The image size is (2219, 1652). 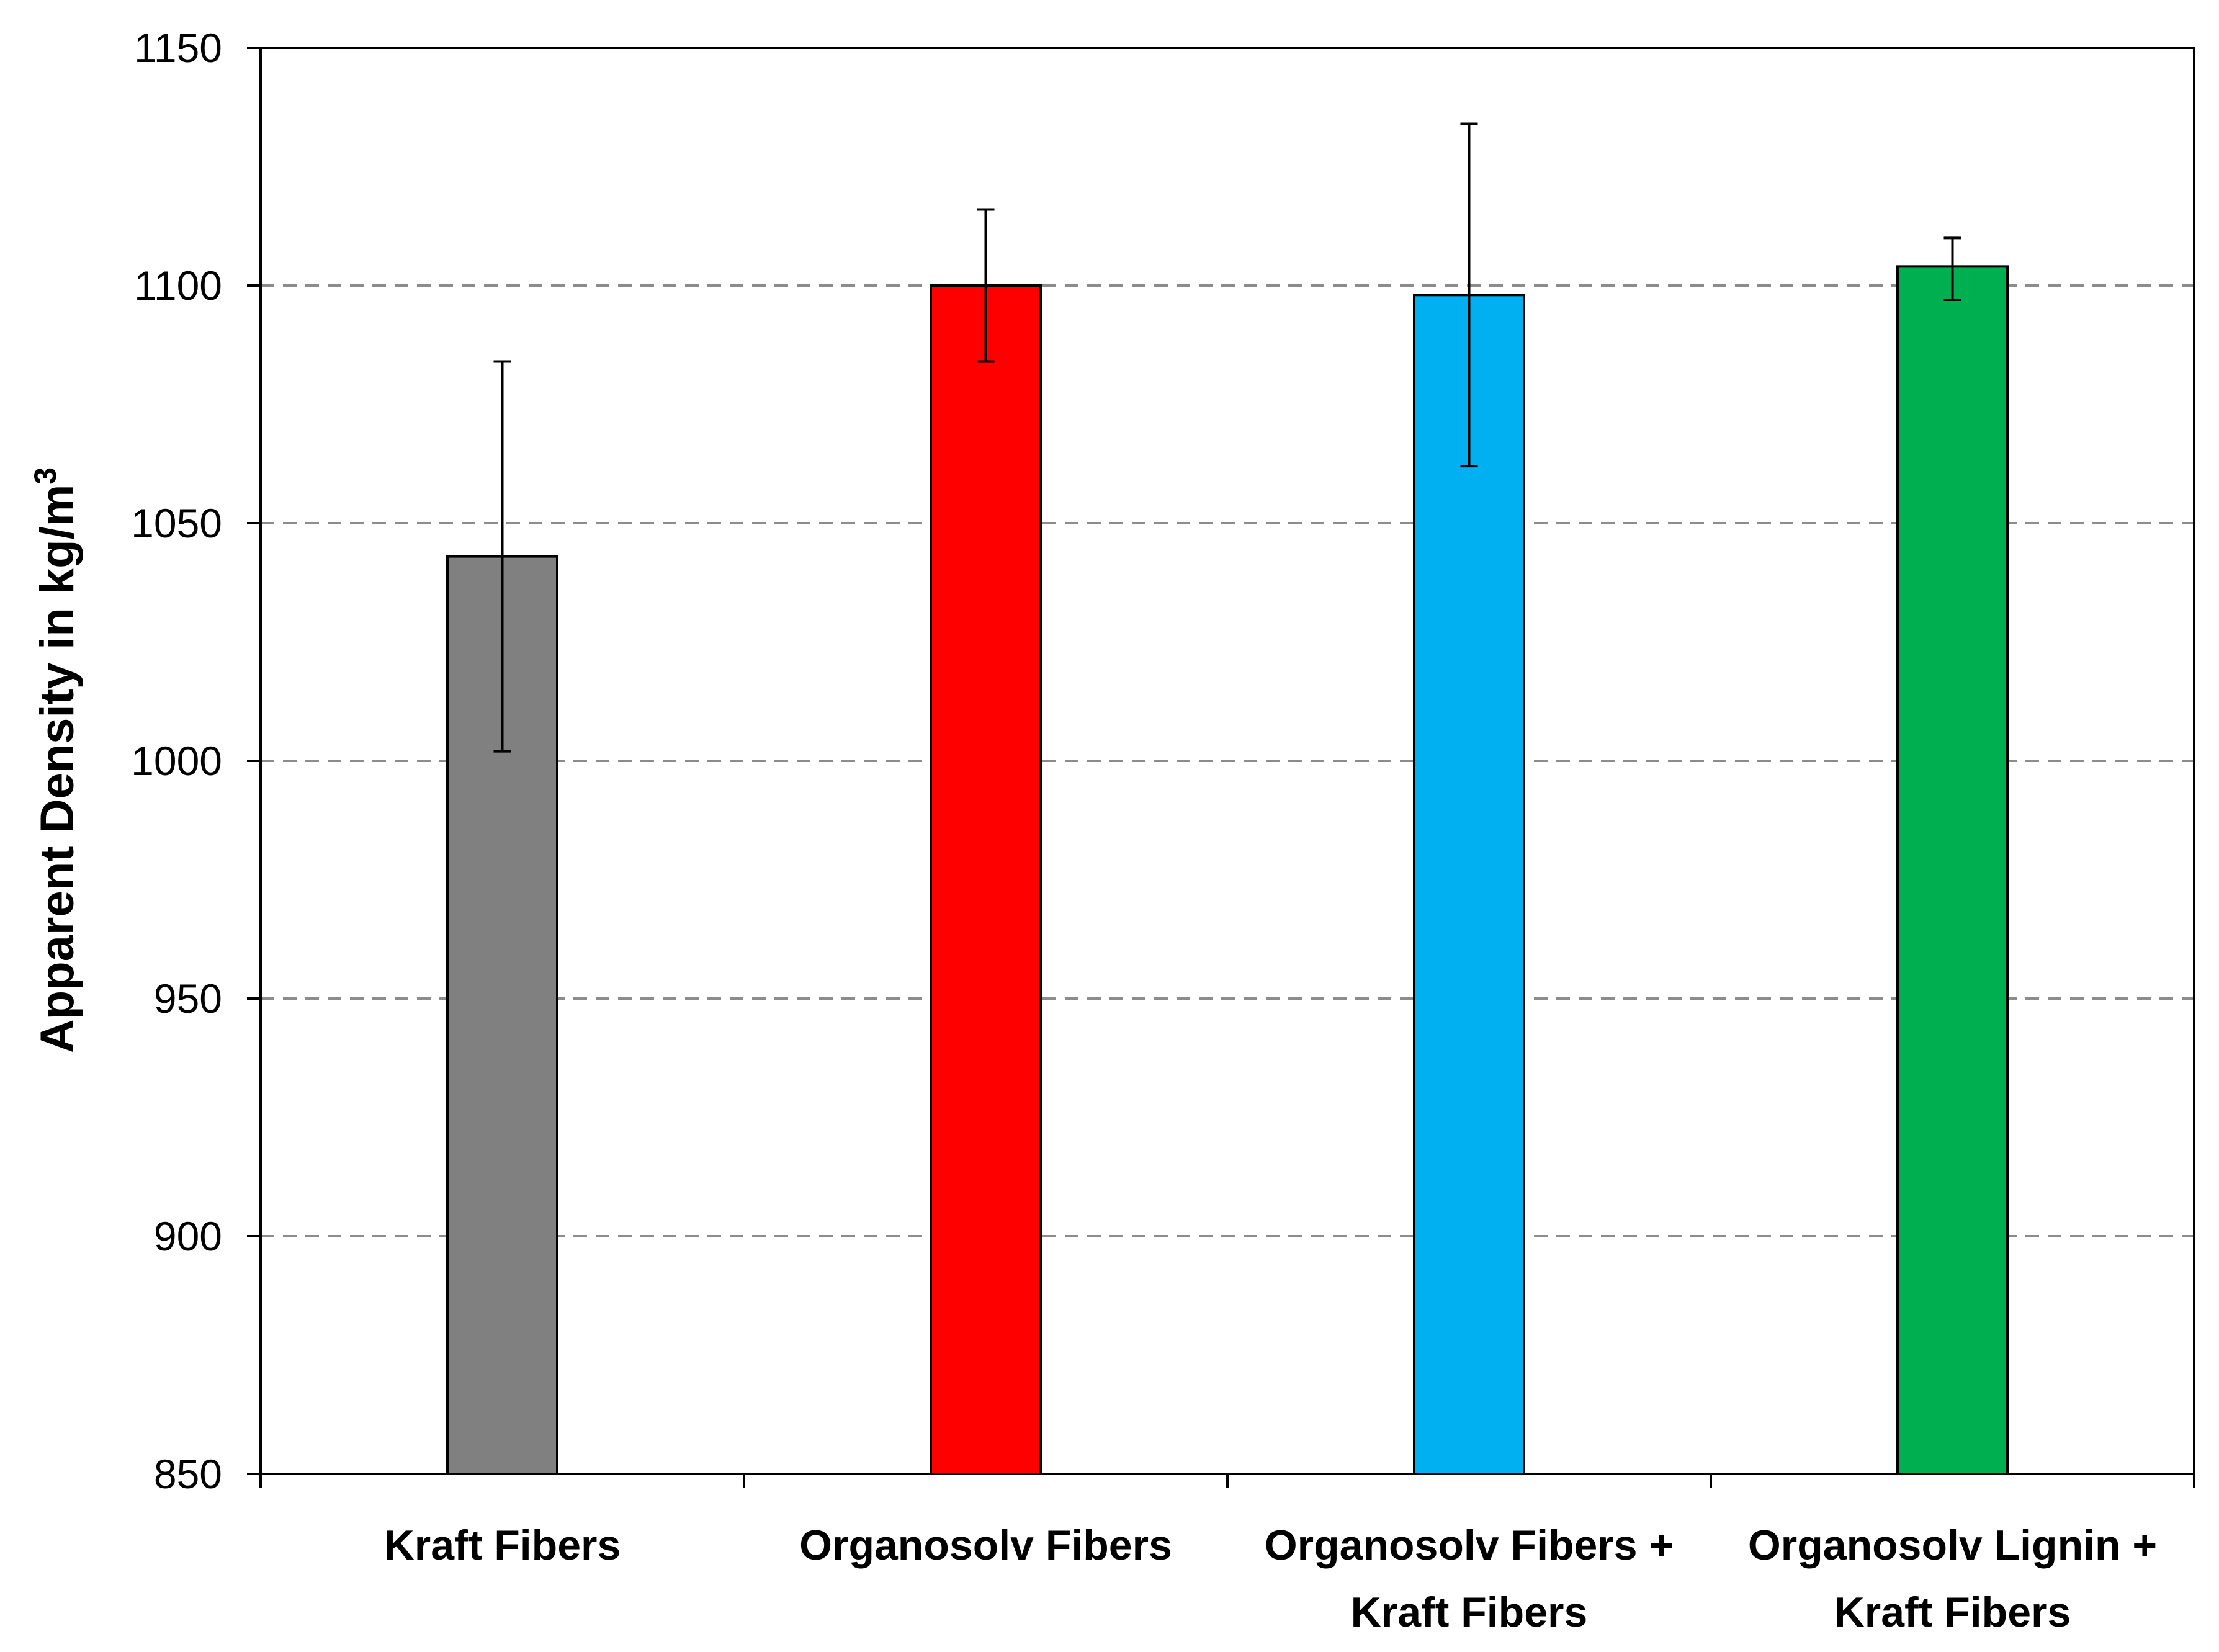 I want to click on y-tick-label-1050: 1050, so click(x=176, y=523).